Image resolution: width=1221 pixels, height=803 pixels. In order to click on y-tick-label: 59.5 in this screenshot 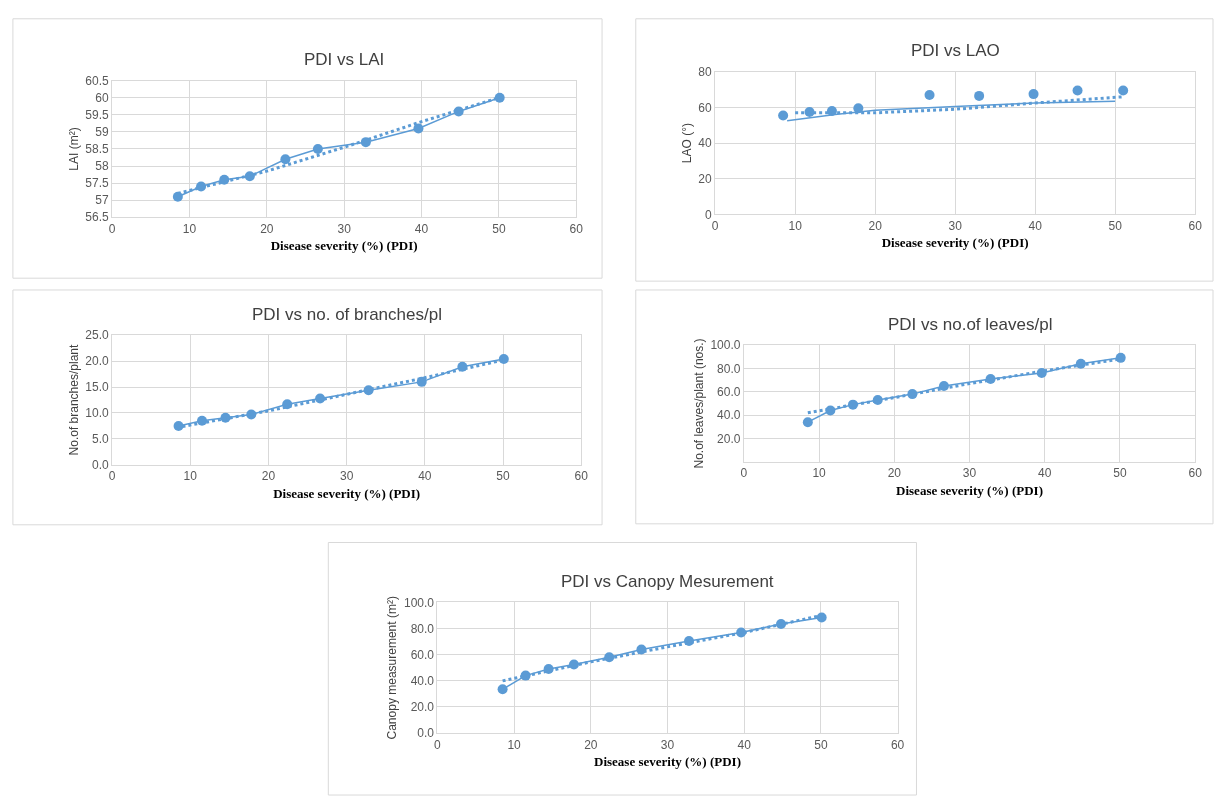, I will do `click(97, 115)`.